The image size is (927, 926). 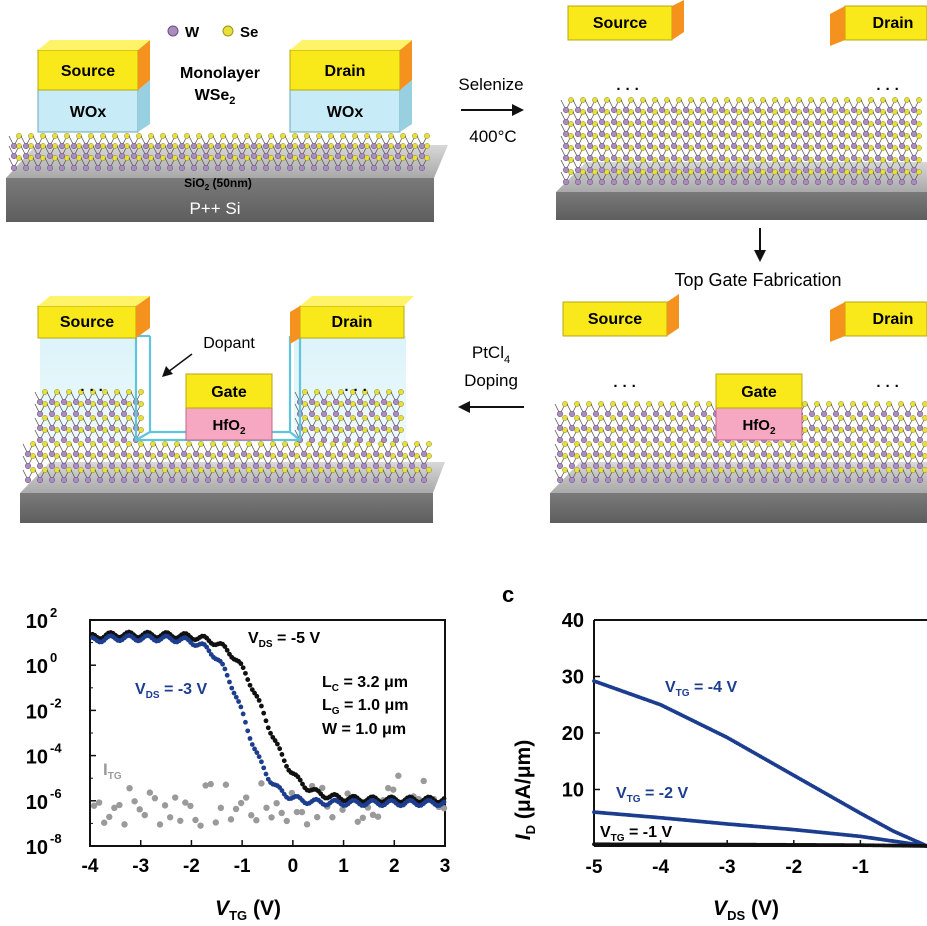 What do you see at coordinates (220, 73) in the screenshot?
I see `monolayer-label: Monolayer` at bounding box center [220, 73].